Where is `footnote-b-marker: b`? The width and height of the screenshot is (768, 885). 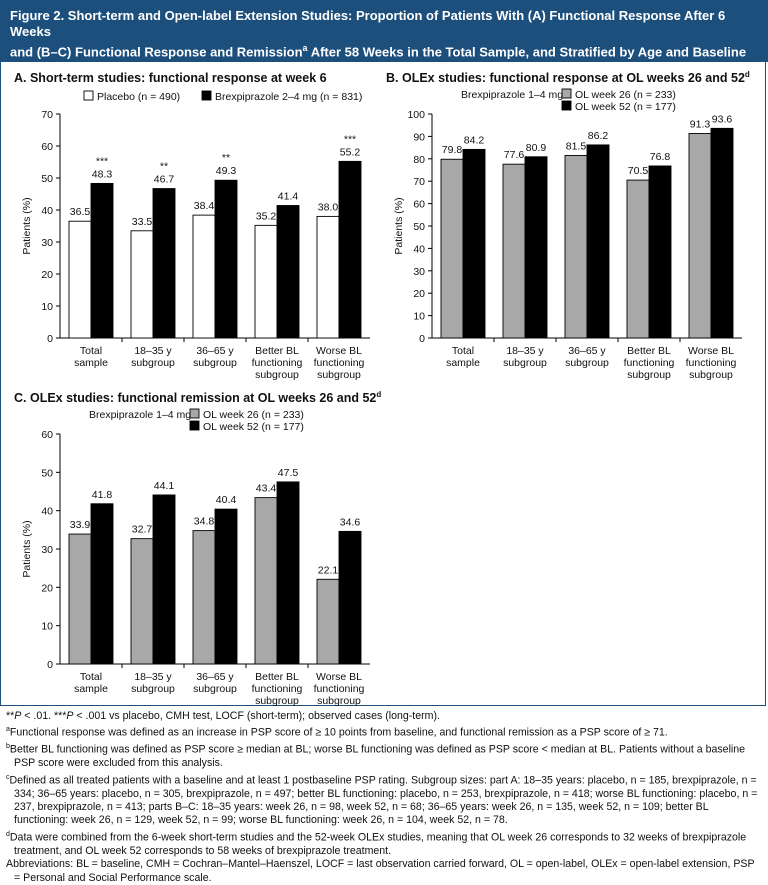
footnote-b-marker: b is located at coordinates (8, 747).